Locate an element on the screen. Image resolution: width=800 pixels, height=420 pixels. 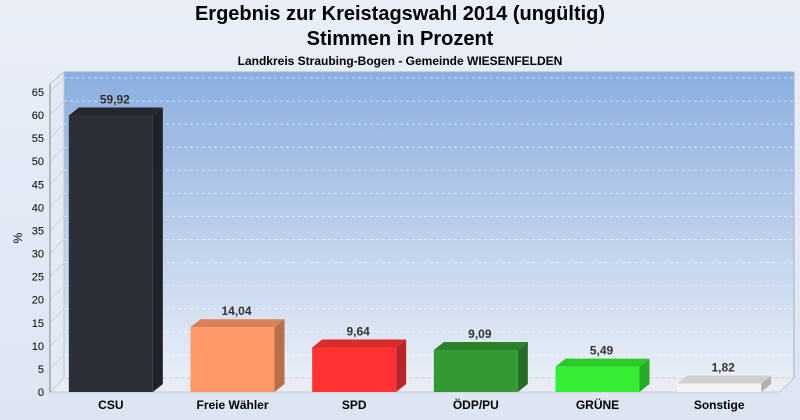
chart-title-line2: Stimmen in Prozent is located at coordinates (400, 39).